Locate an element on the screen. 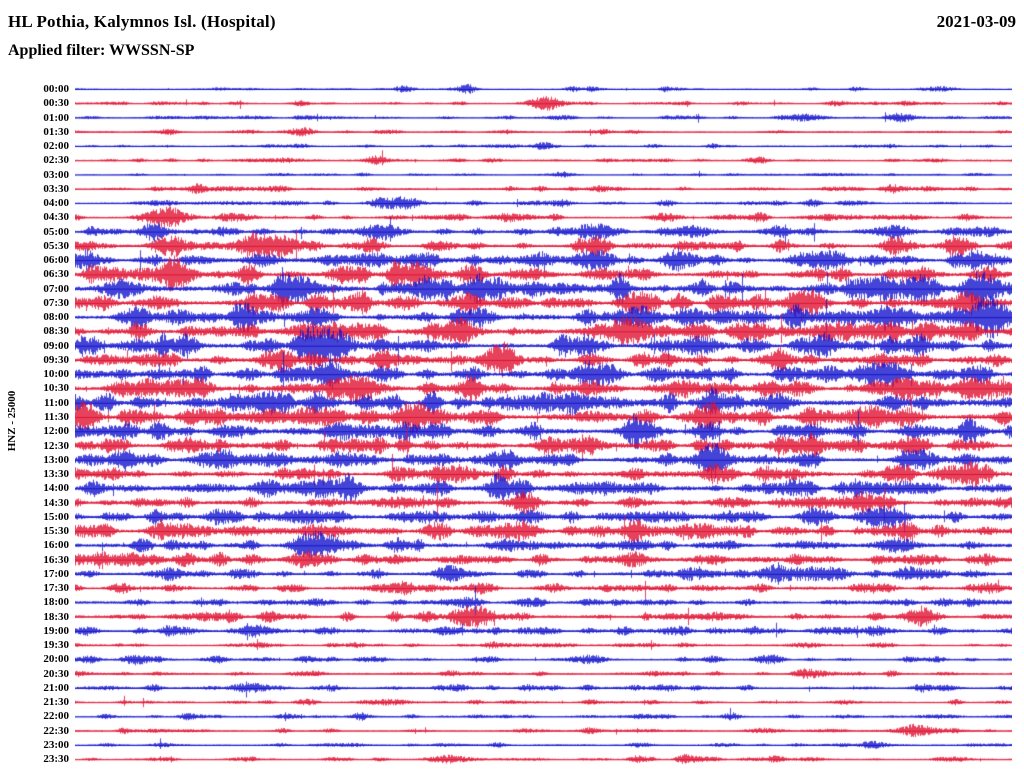 This screenshot has height=780, width=1024. time-label: 10:00 is located at coordinates (56, 374).